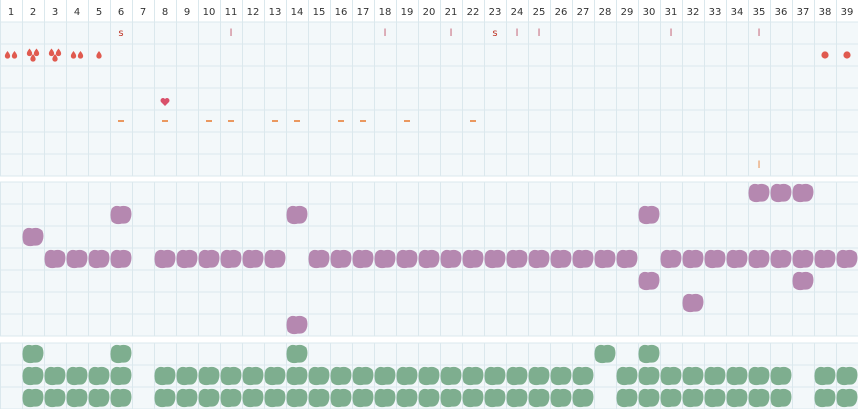 The image size is (858, 409). Describe the element at coordinates (737, 12) in the screenshot. I see `day-number: 34` at that location.